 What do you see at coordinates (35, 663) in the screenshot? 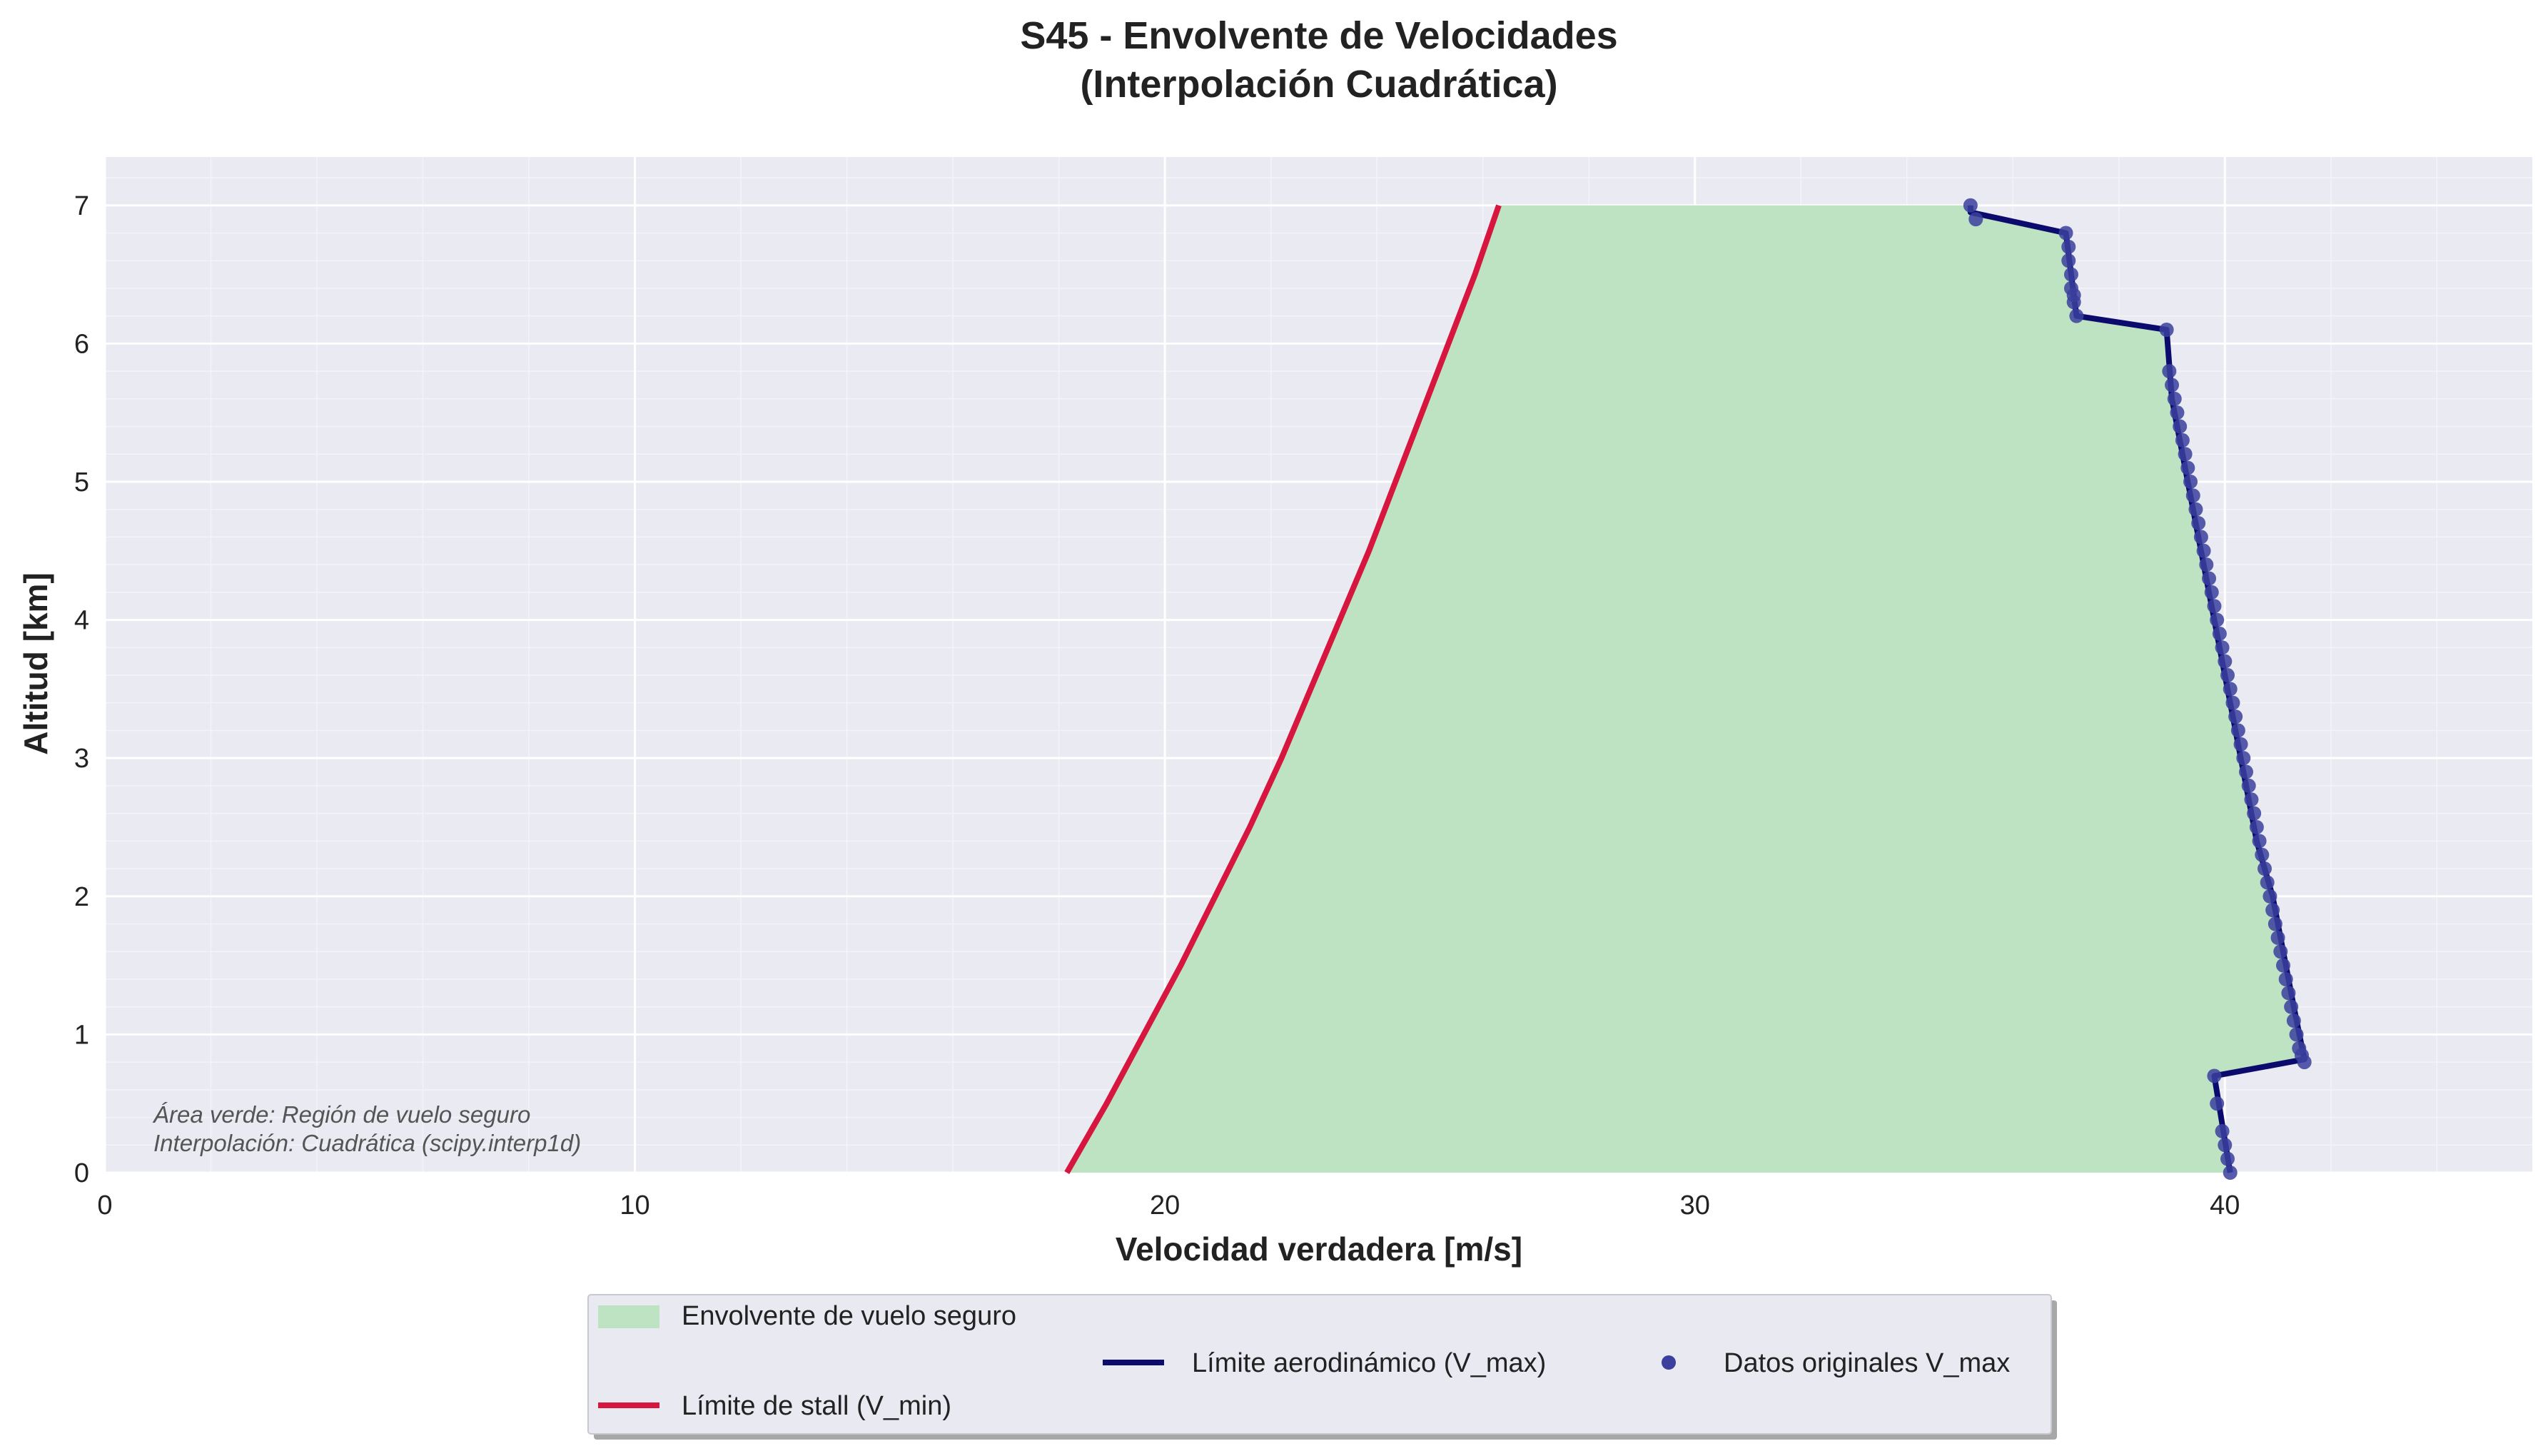
I see `y-axis-label: Altitud [km]` at bounding box center [35, 663].